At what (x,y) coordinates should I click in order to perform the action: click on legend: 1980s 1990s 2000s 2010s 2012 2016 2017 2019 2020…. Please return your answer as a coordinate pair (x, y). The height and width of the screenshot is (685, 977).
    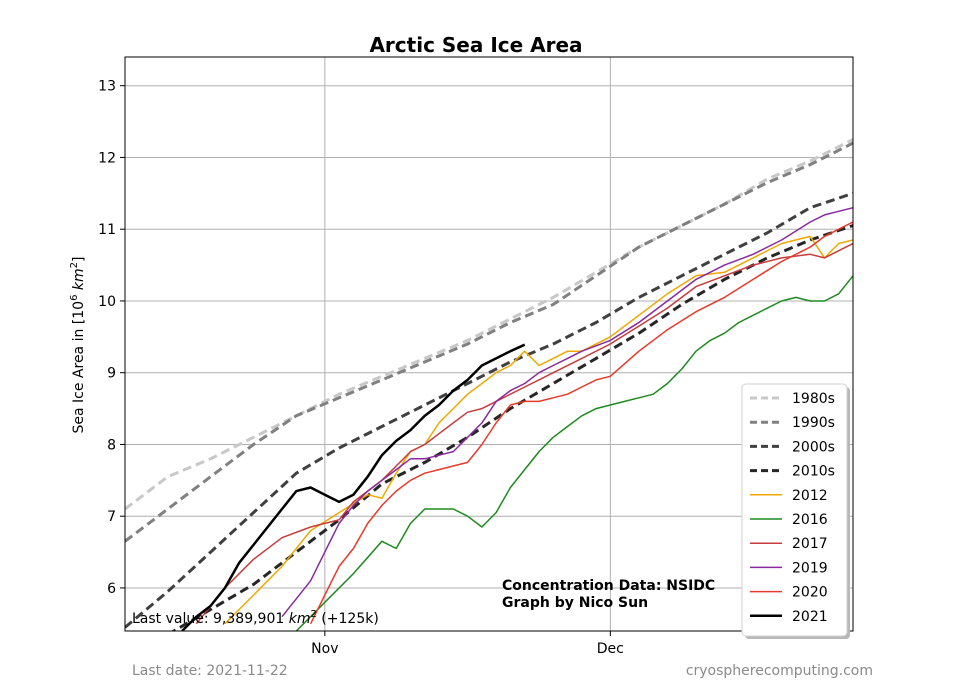
    Looking at the image, I should click on (795, 511).